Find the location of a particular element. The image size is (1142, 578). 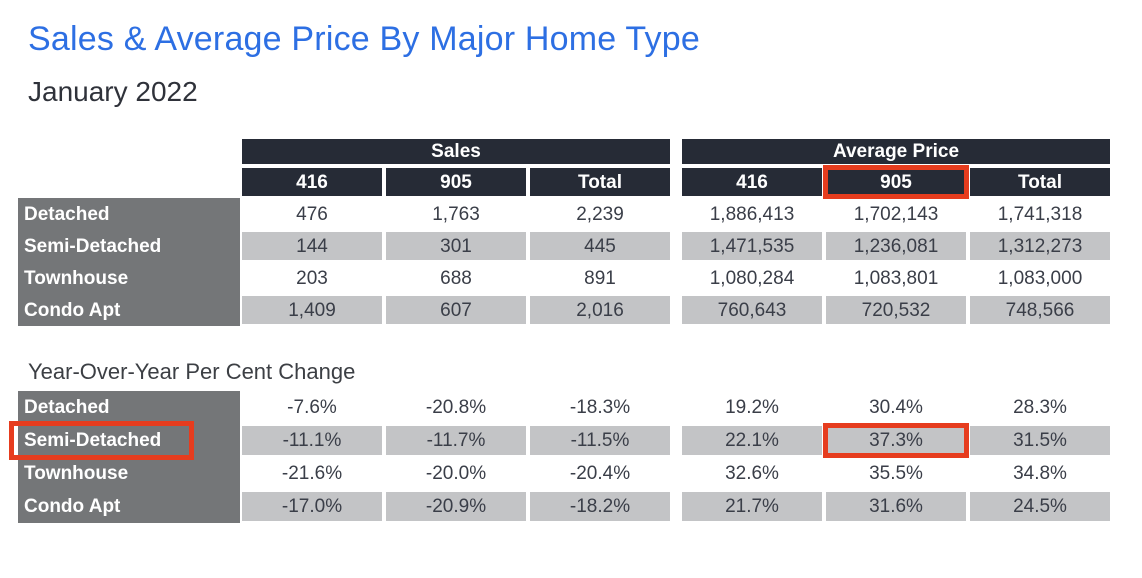

table-cell: -11.1% is located at coordinates (312, 440).